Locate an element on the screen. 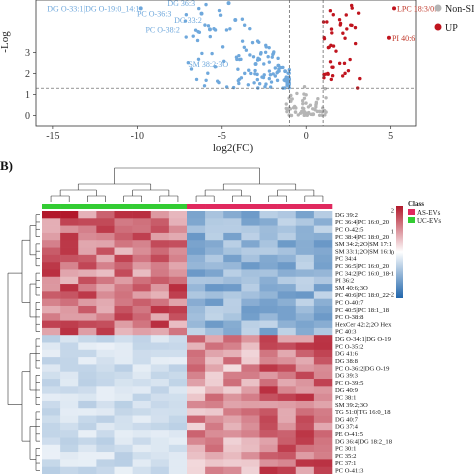 The width and height of the screenshot is (474, 474). heatmap-row-label: DG O-34:1|DG O-19 is located at coordinates (363, 339).